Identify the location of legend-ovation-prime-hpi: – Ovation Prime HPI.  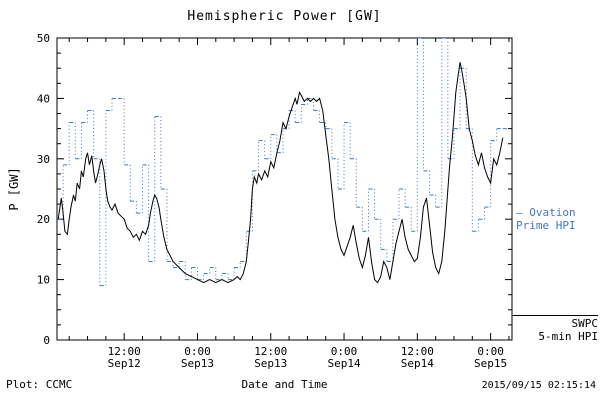
(558, 219).